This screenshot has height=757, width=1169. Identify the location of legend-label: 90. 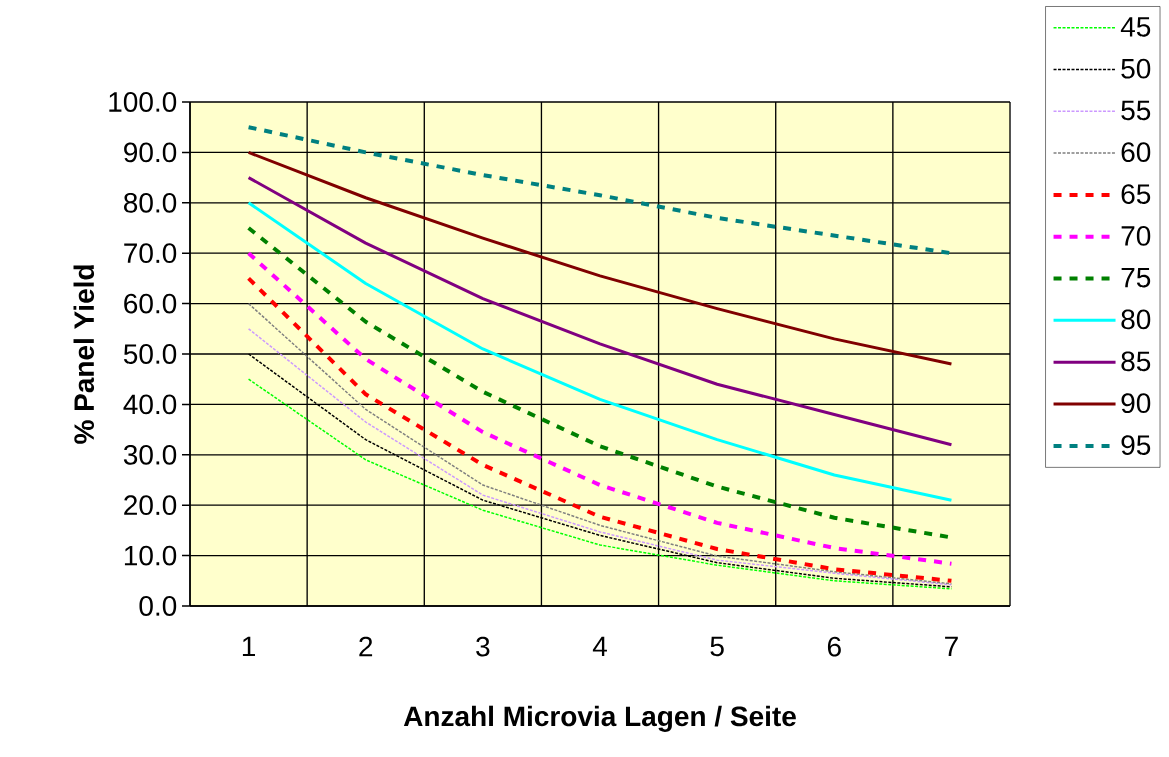
(1136, 403).